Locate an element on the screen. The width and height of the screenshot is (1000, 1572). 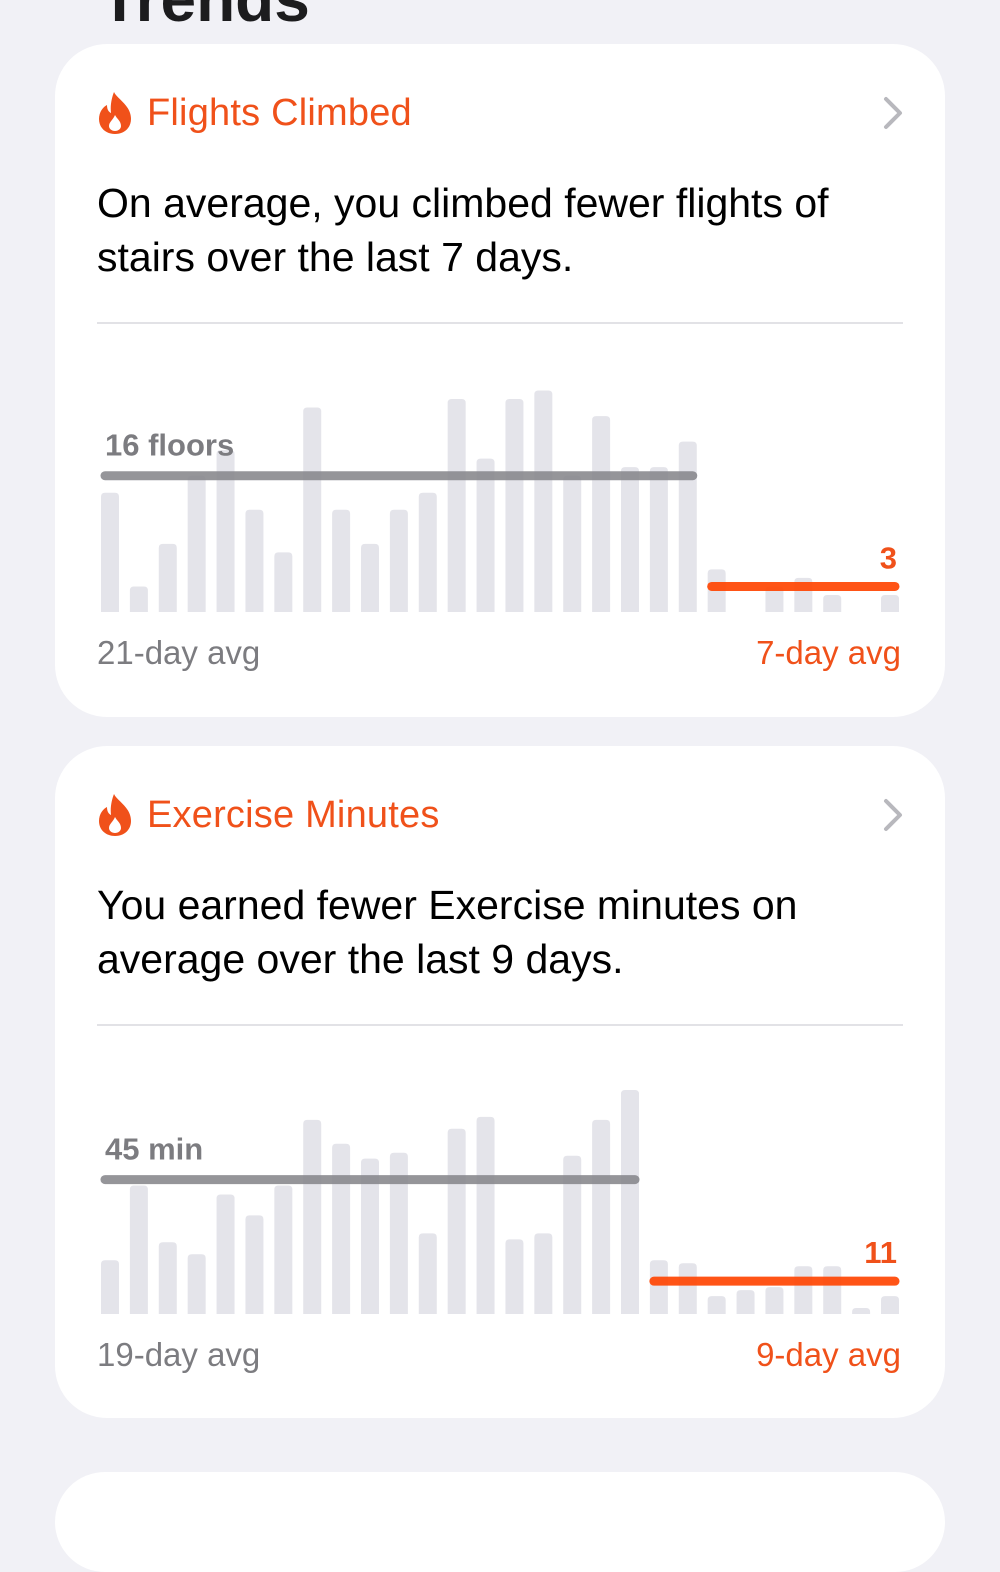
card-title: Exercise Minutes is located at coordinates (293, 814).